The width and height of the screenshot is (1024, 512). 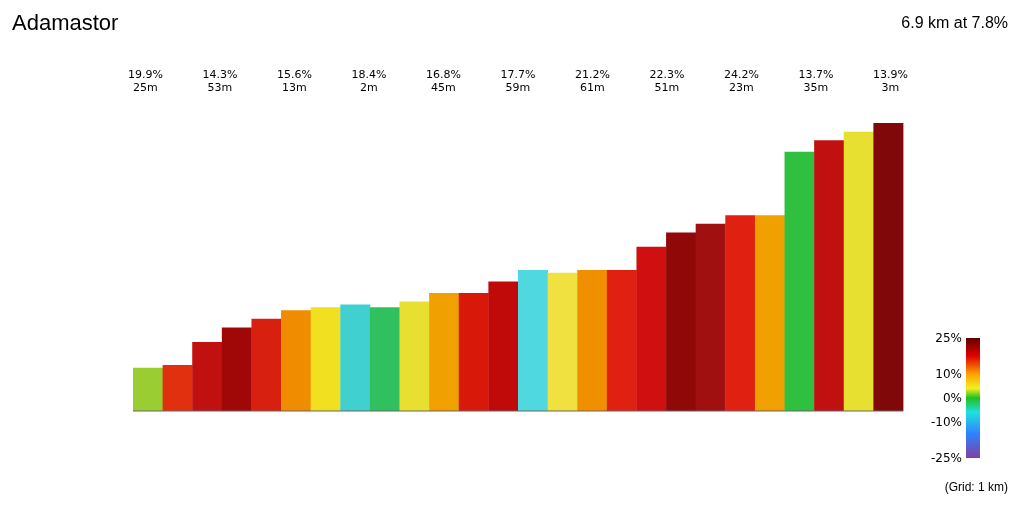 I want to click on text: 14.3% 53m, so click(x=220, y=81).